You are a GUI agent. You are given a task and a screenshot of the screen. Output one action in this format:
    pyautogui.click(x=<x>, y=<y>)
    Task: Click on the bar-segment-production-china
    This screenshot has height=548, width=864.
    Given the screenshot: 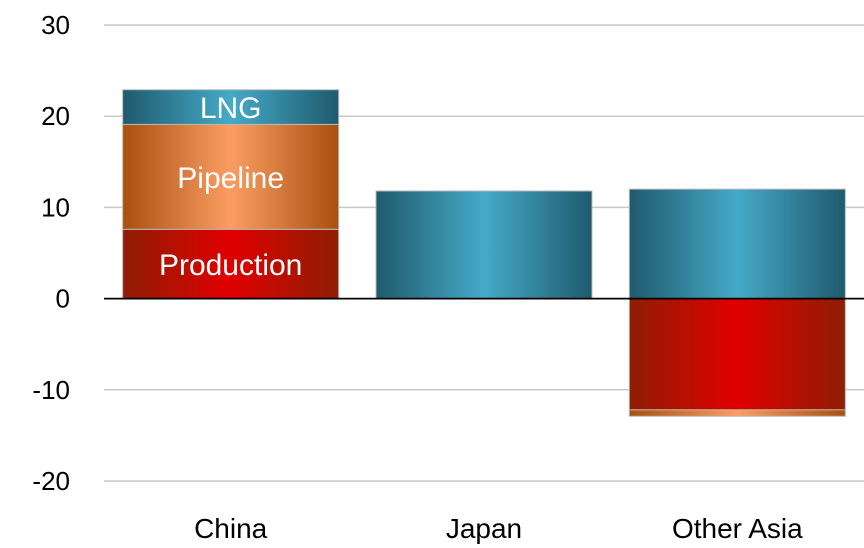 What is the action you would take?
    pyautogui.click(x=231, y=264)
    